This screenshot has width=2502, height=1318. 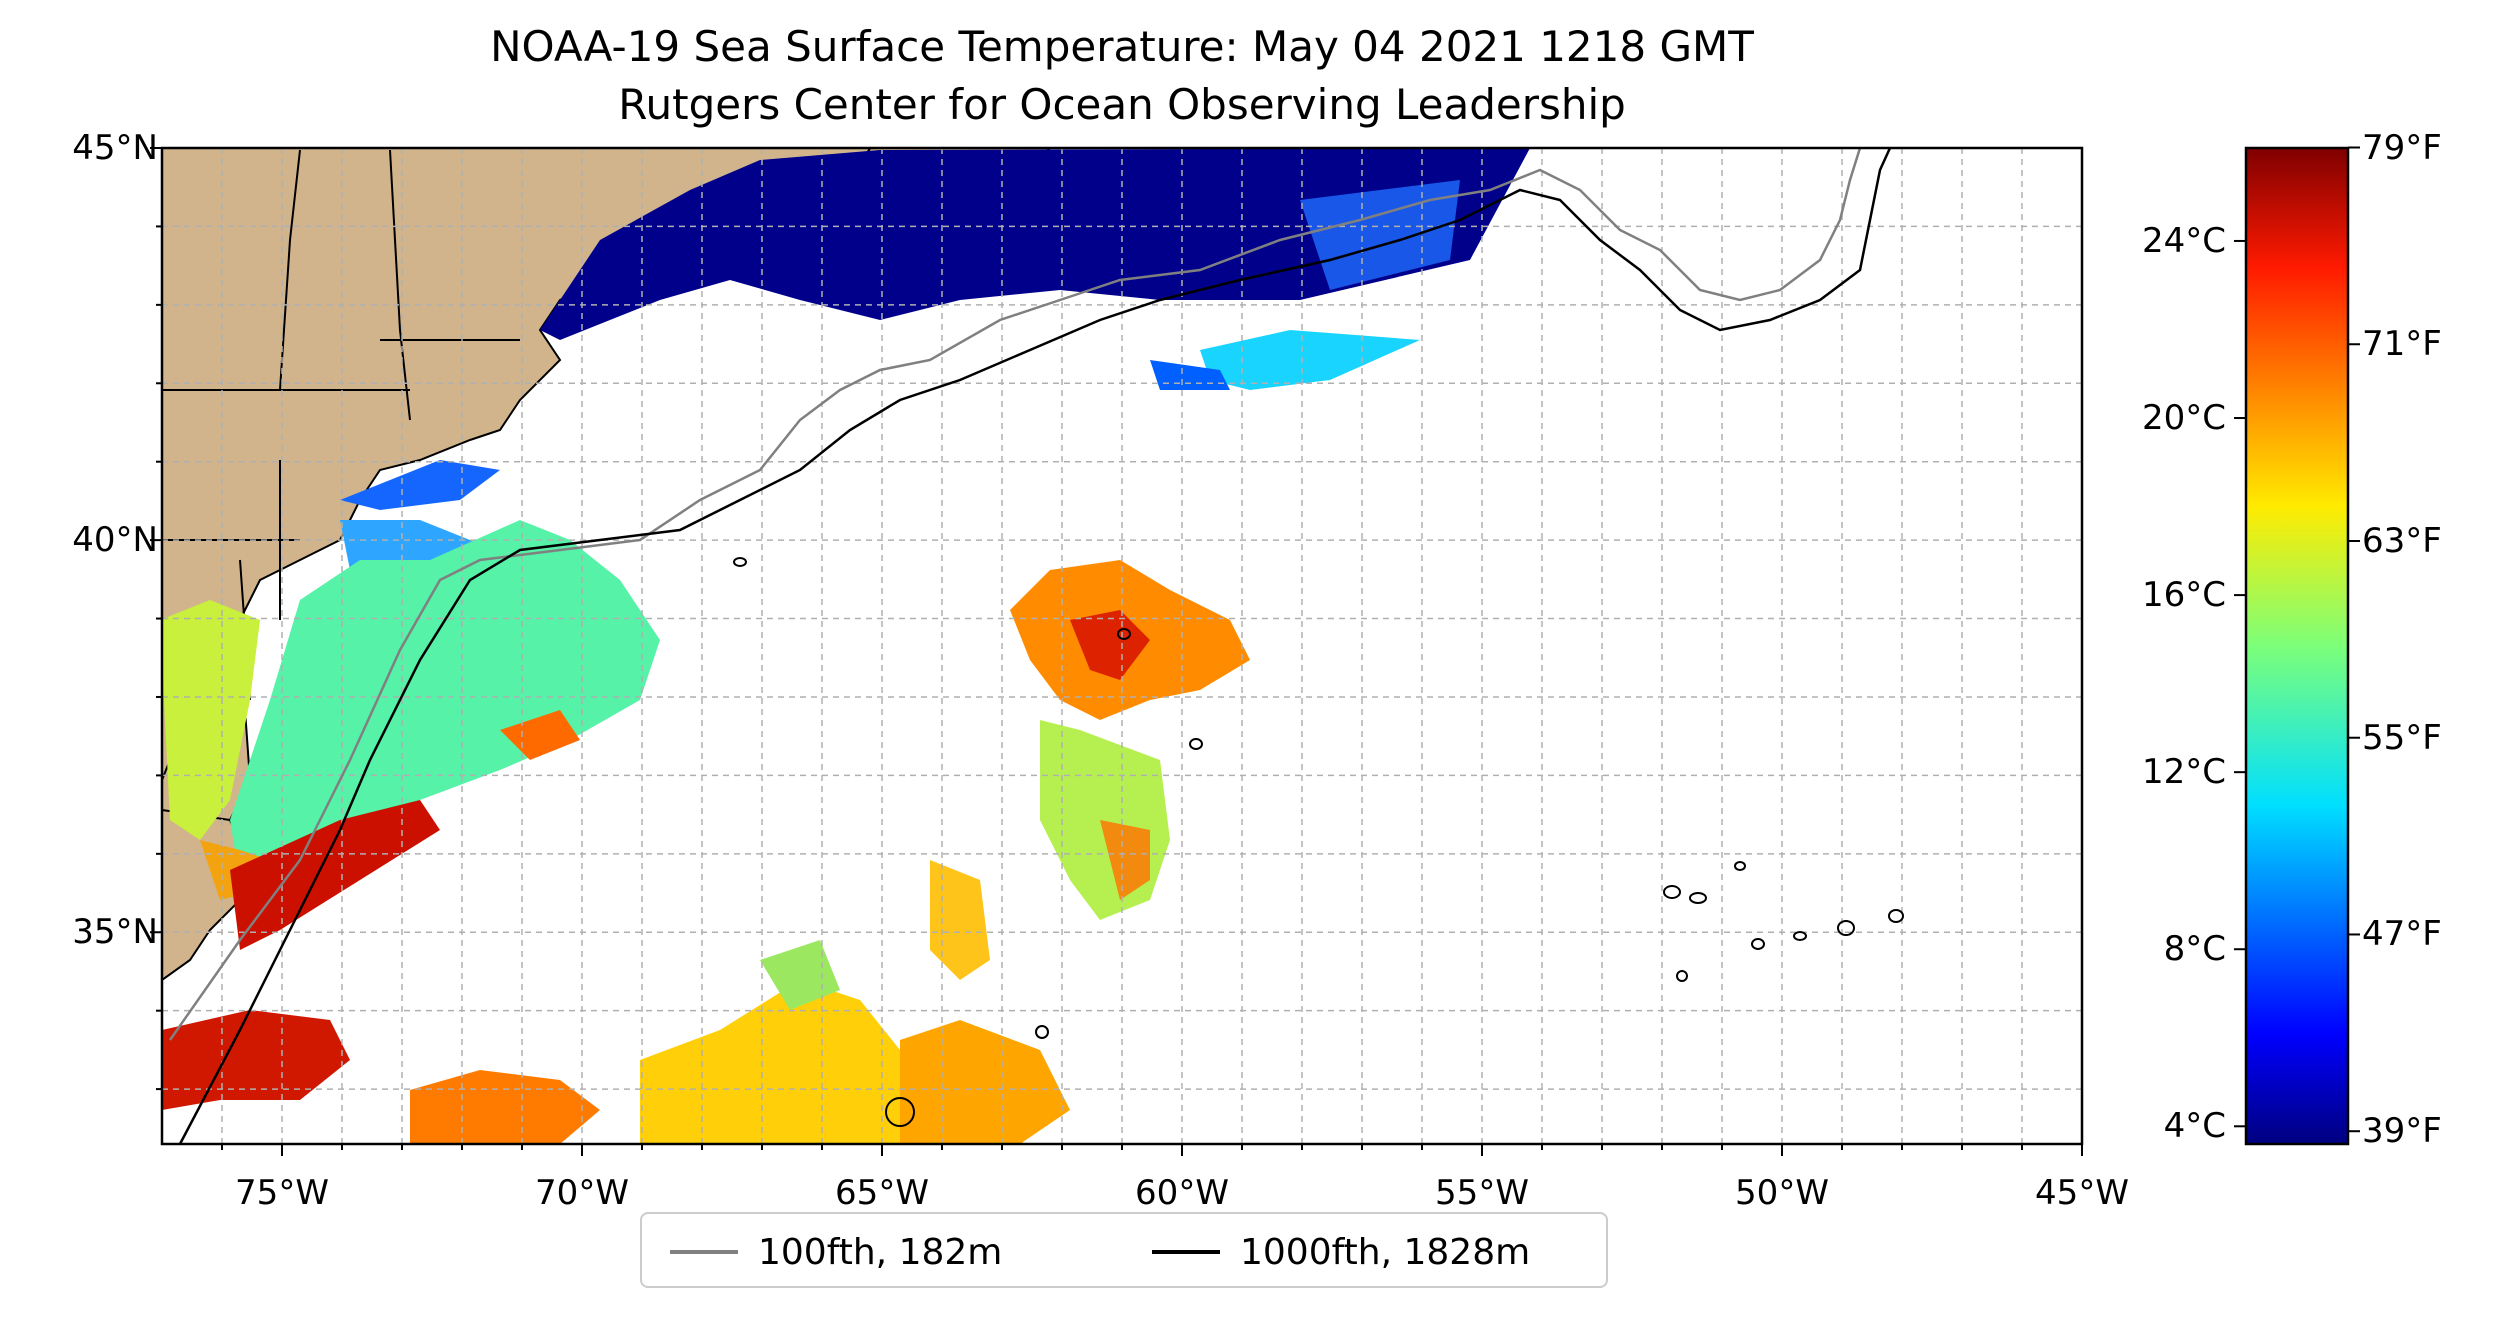 What do you see at coordinates (2402, 344) in the screenshot?
I see `colorbar-fahrenheit-label: 71°F` at bounding box center [2402, 344].